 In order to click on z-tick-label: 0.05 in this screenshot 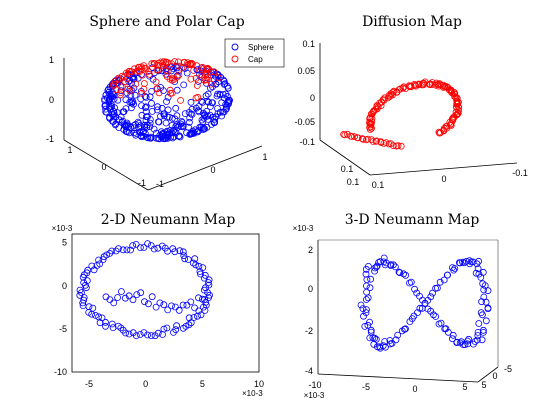, I will do `click(306, 71)`.